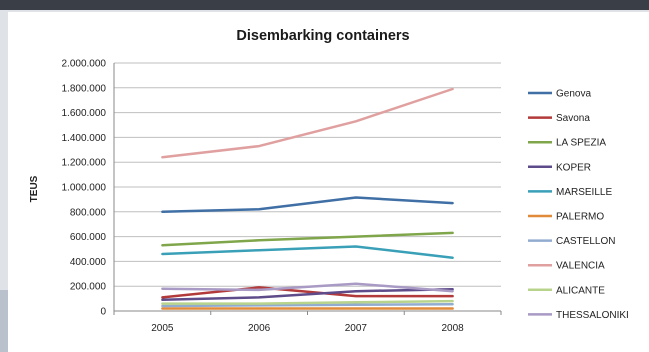 The width and height of the screenshot is (649, 352). Describe the element at coordinates (162, 328) in the screenshot. I see `x-tick-label: 2005` at that location.